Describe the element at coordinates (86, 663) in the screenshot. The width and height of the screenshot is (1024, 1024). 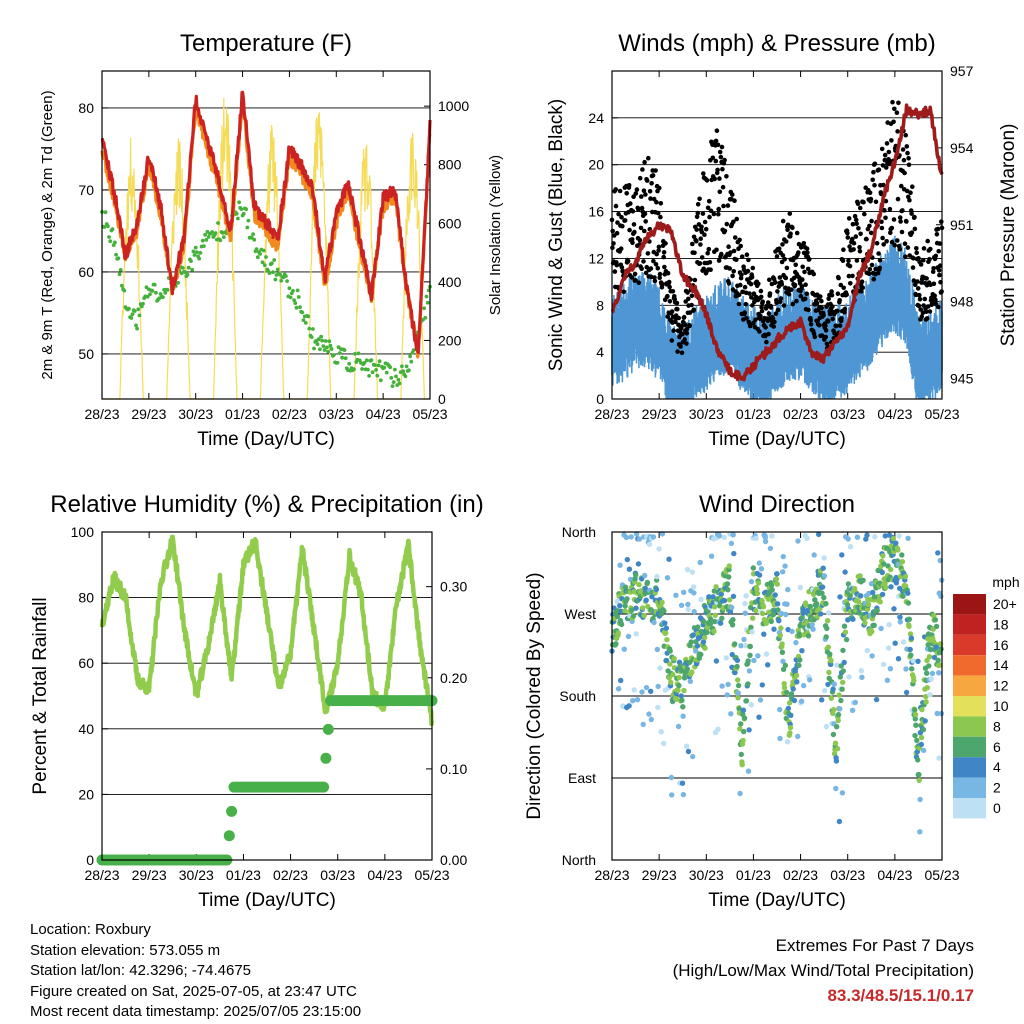
I see `humidity-y-tick-label: 60` at that location.